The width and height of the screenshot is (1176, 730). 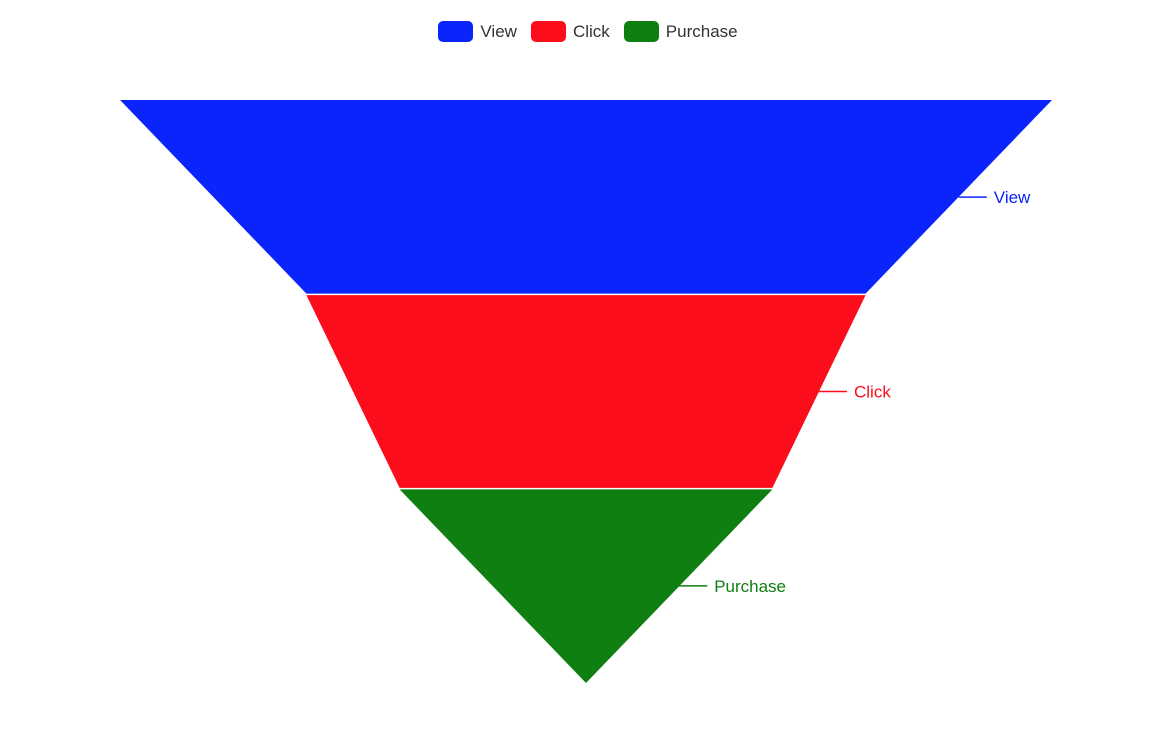 What do you see at coordinates (701, 31) in the screenshot?
I see `legend-label-purchase: Purchase` at bounding box center [701, 31].